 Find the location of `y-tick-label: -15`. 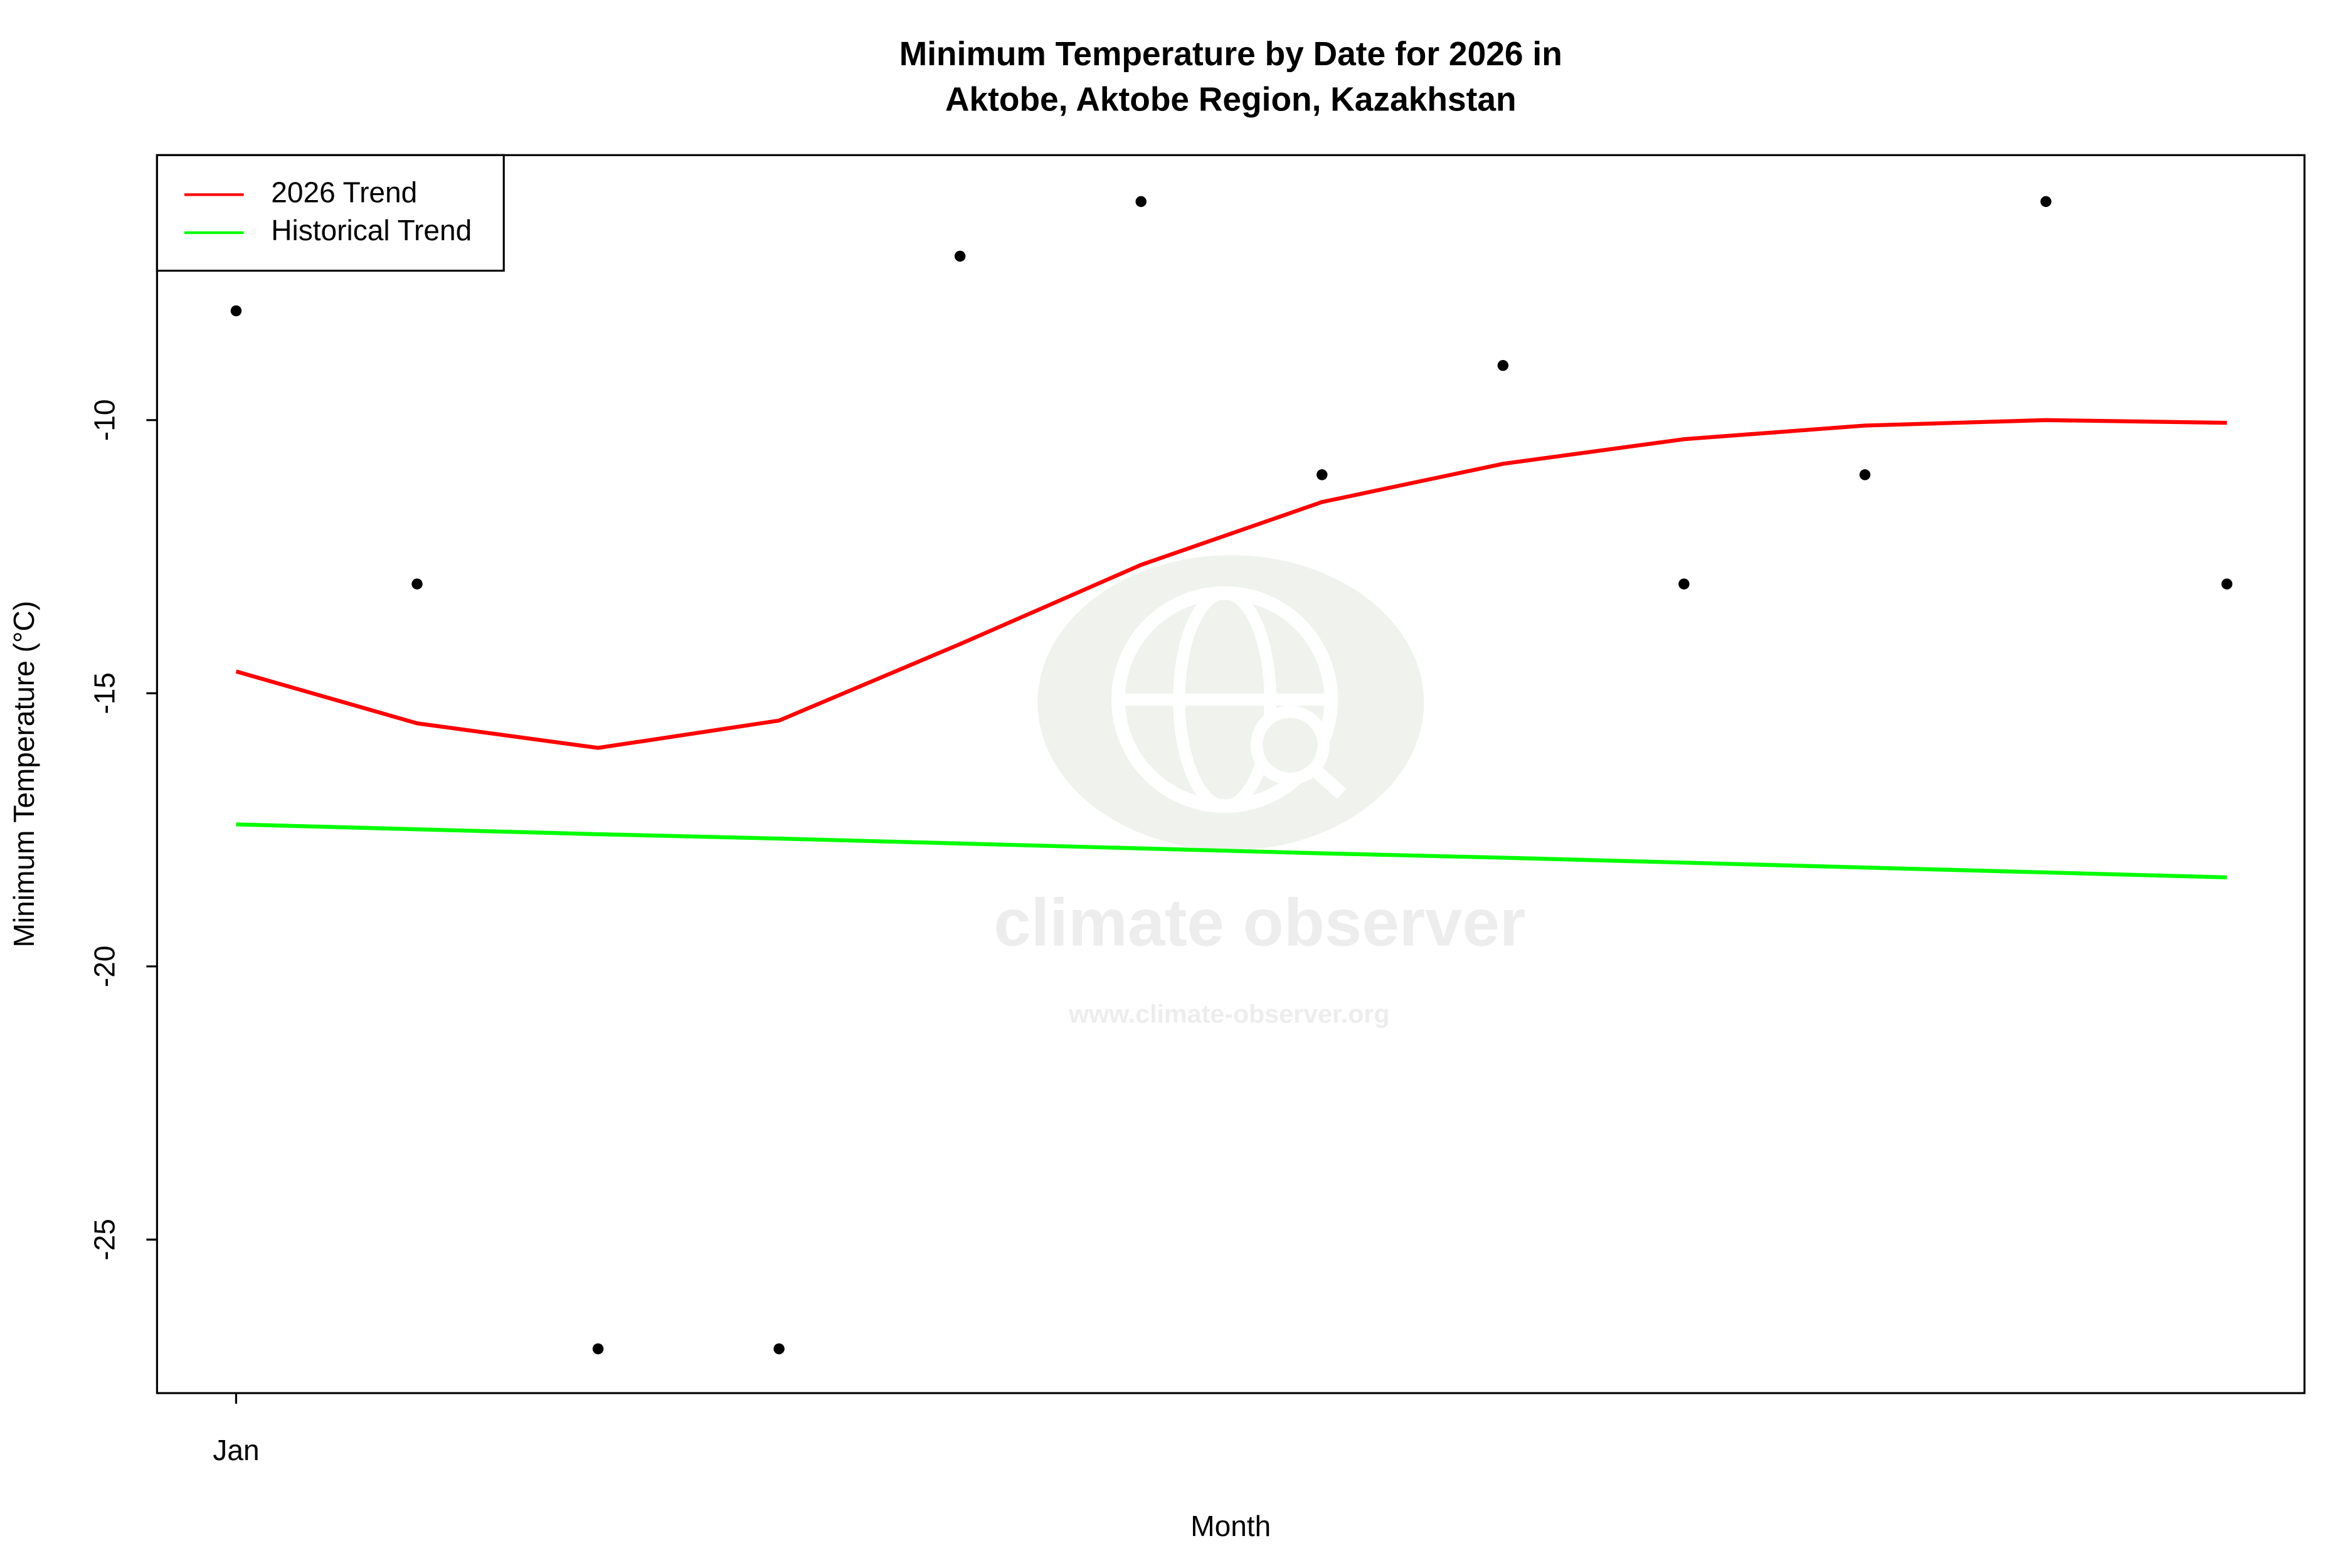

y-tick-label: -15 is located at coordinates (105, 693).